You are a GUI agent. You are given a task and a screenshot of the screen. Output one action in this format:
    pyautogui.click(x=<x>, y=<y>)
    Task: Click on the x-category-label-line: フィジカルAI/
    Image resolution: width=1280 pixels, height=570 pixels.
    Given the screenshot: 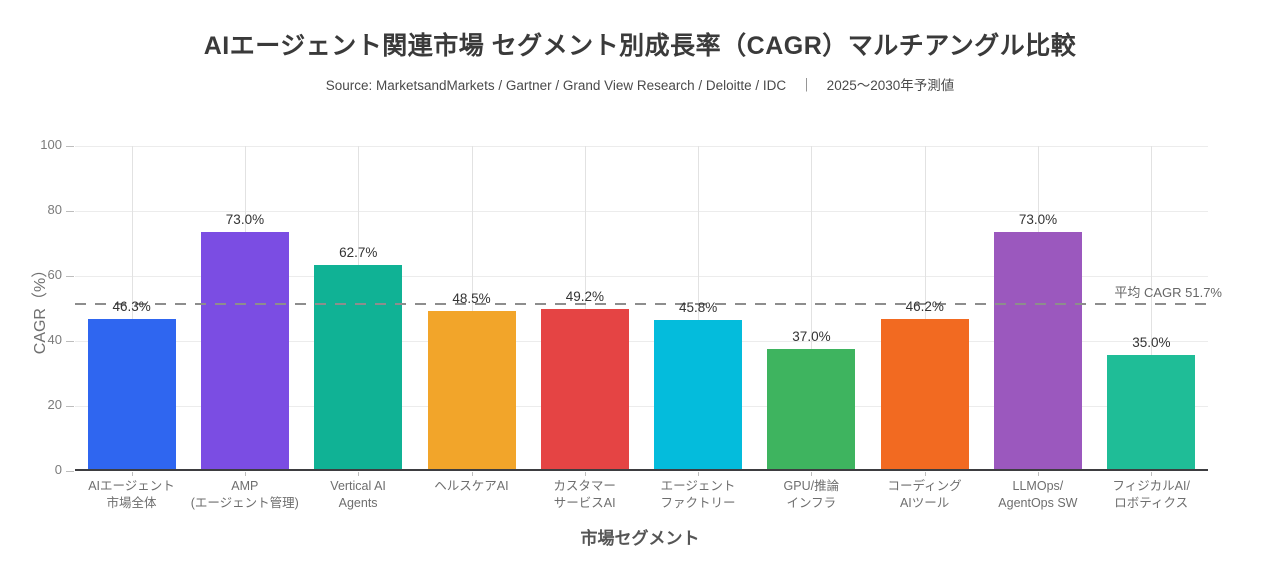 What is the action you would take?
    pyautogui.click(x=1151, y=486)
    